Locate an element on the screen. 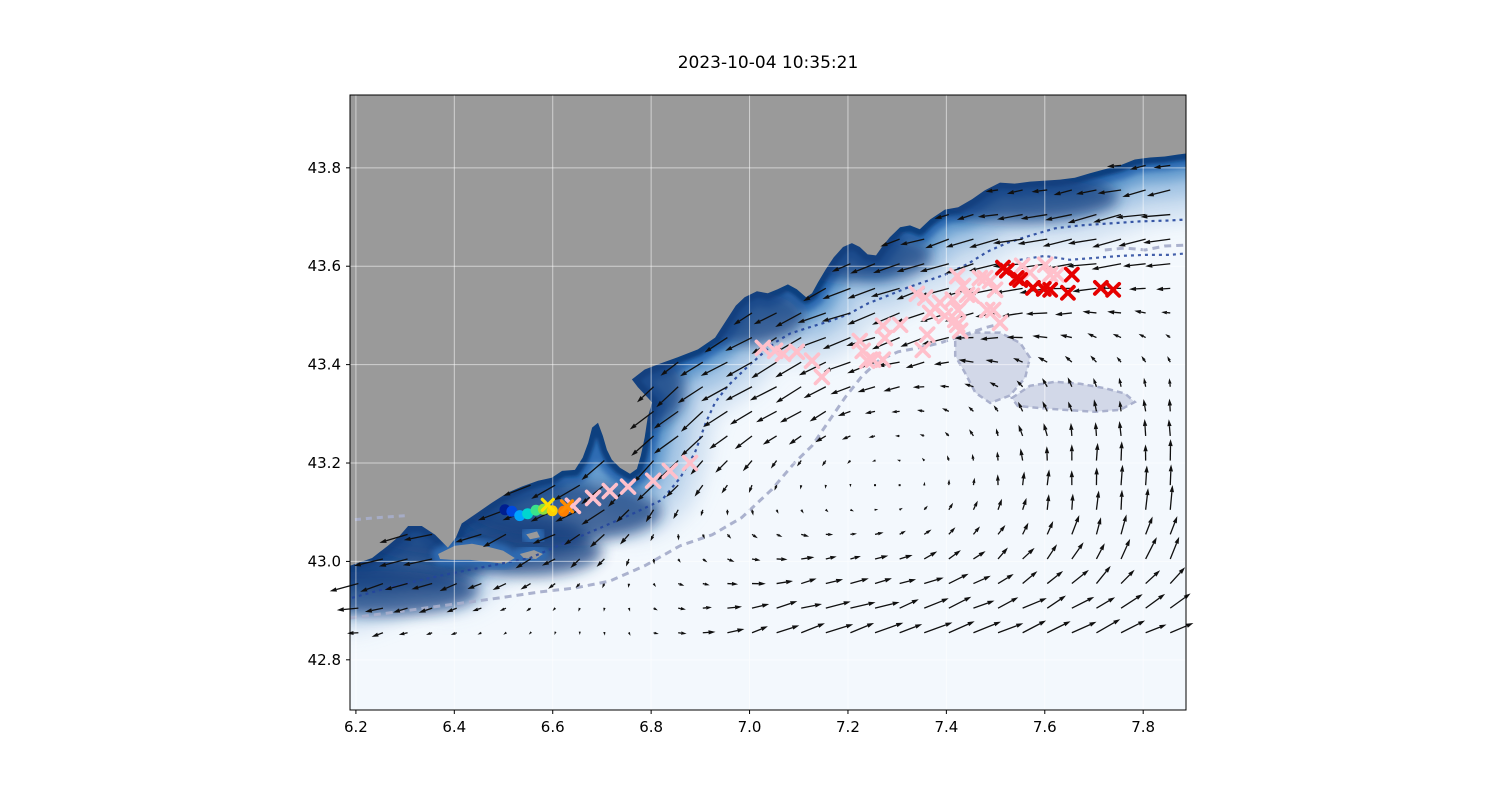 The image size is (1500, 800). isobath-contour-lavender is located at coordinates (380, 518).